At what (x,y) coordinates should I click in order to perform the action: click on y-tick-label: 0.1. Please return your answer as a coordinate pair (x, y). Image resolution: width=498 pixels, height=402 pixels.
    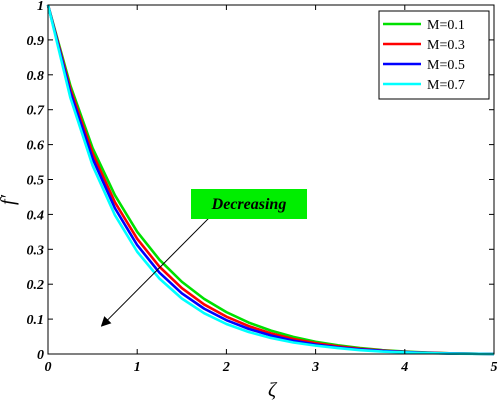
    Looking at the image, I should click on (36, 320).